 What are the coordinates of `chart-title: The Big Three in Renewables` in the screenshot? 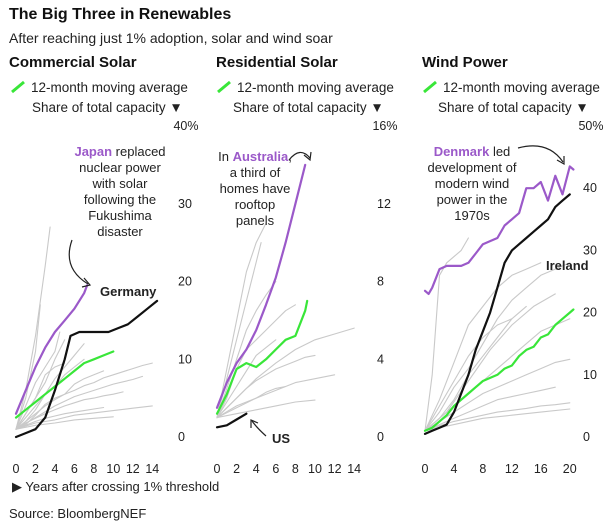 It's located at (120, 14).